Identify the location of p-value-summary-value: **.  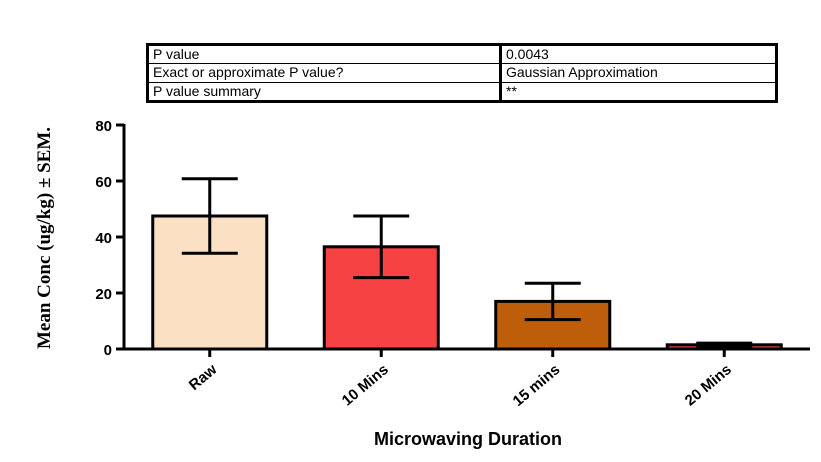
(638, 92).